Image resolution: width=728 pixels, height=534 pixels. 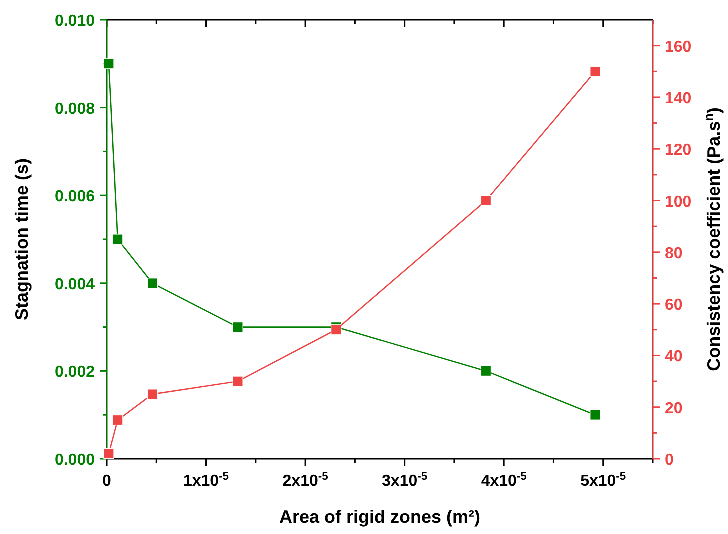 I want to click on y2-tick-label: 140, so click(x=678, y=99).